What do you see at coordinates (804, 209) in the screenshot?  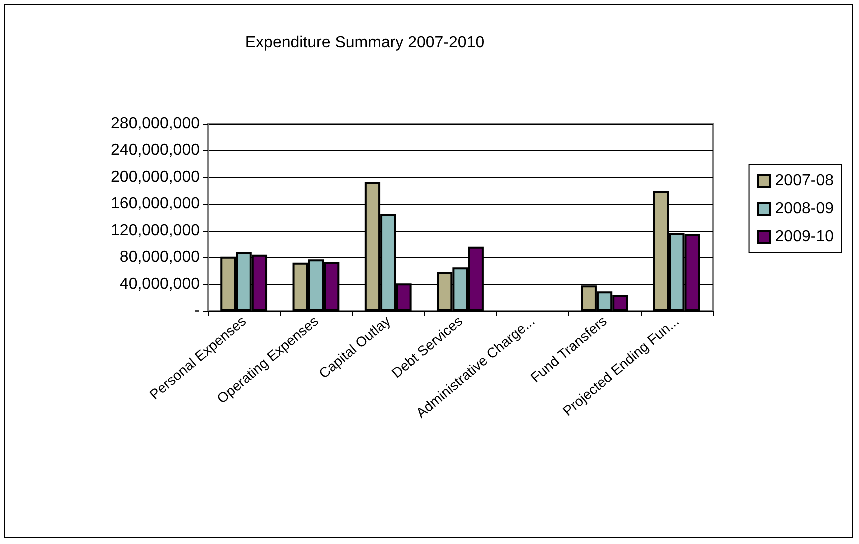 I see `legend-label: 2008-09` at bounding box center [804, 209].